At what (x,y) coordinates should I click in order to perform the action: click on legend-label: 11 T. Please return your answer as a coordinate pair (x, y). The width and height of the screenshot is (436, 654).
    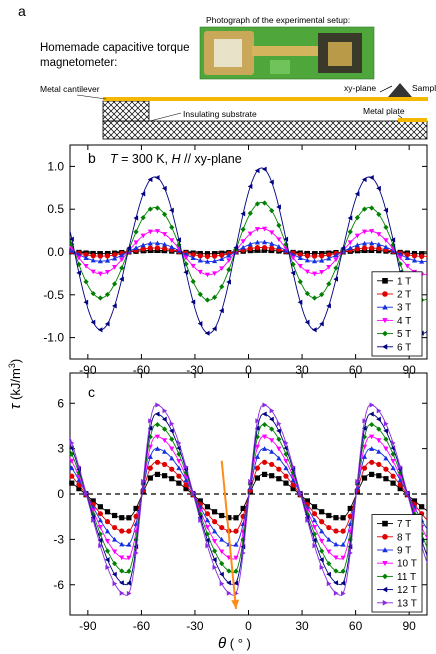
    Looking at the image, I should click on (406, 577).